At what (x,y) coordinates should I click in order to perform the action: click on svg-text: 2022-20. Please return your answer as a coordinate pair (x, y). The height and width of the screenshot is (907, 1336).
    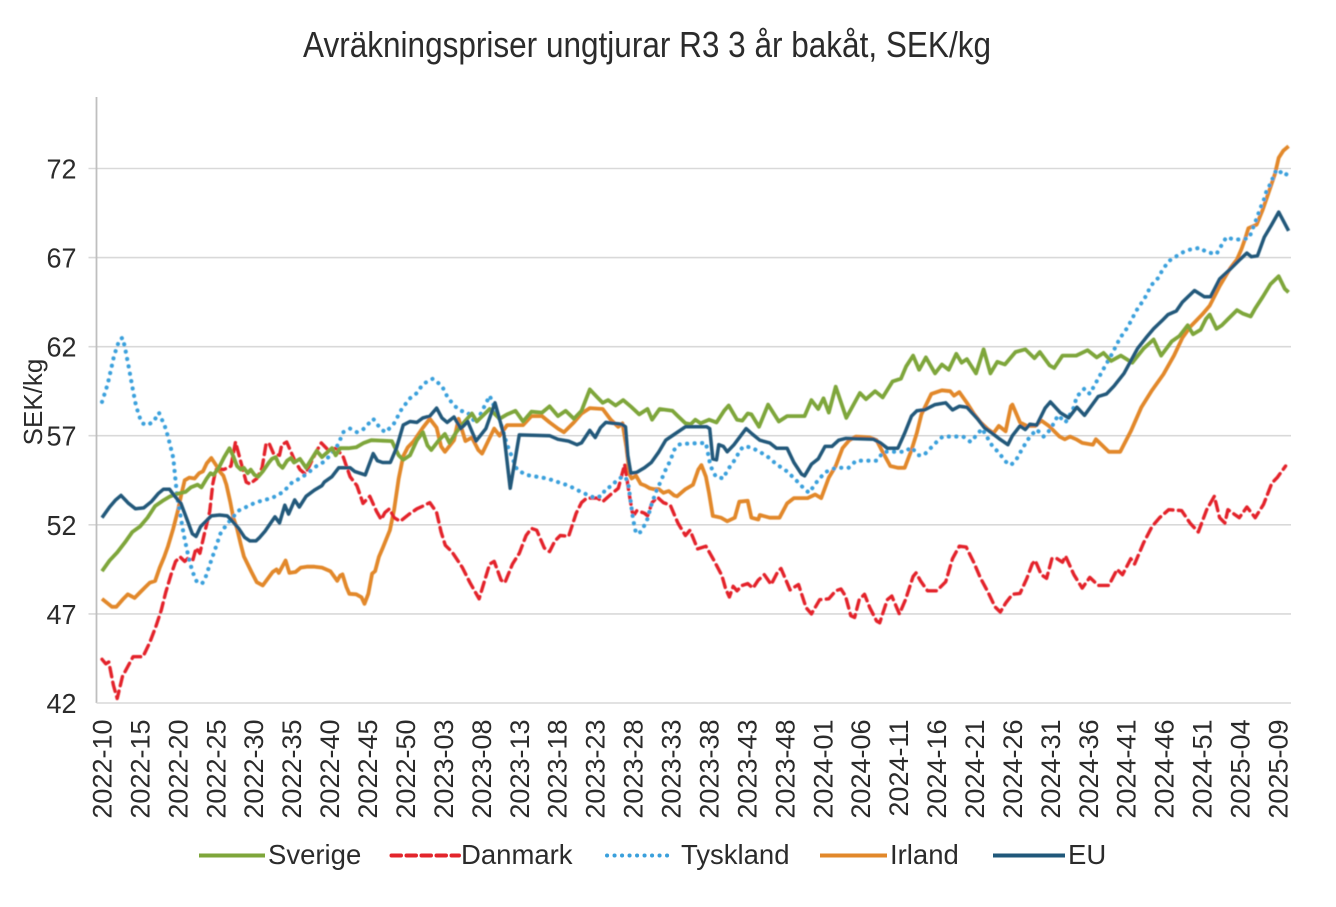
    Looking at the image, I should click on (178, 769).